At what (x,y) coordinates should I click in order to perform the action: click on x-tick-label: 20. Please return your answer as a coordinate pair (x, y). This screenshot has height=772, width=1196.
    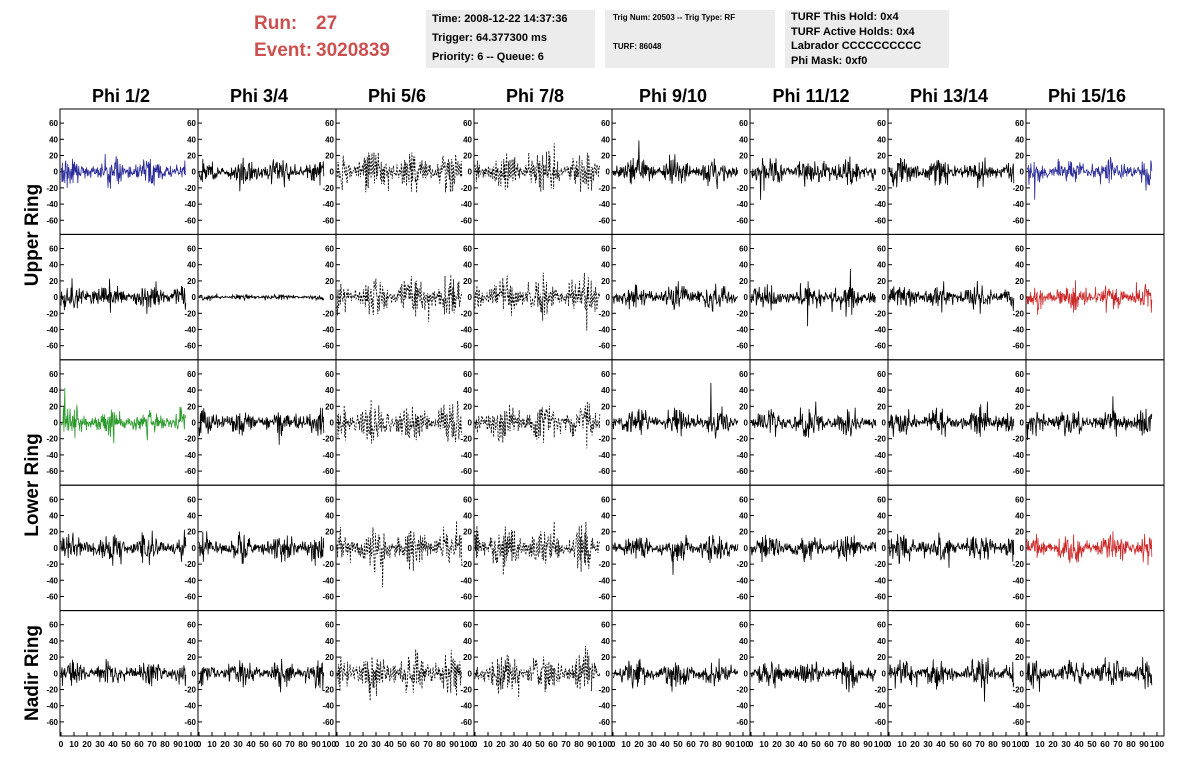
    Looking at the image, I should click on (639, 744).